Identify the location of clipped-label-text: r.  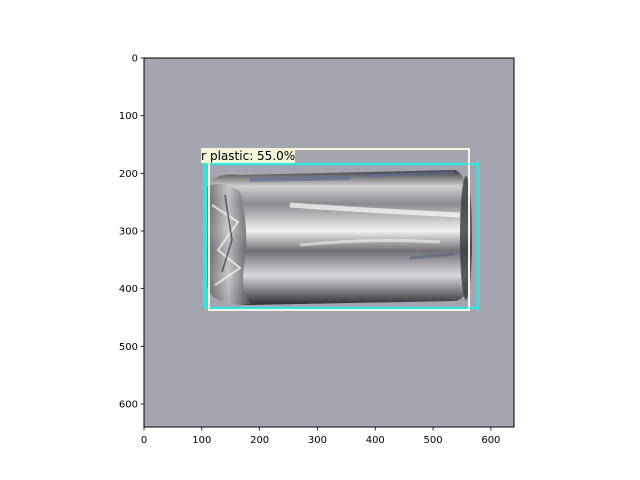
(203, 156).